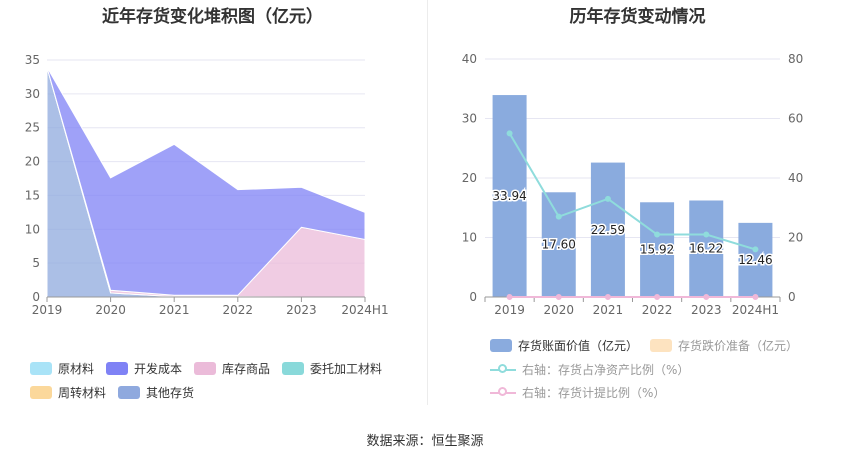 Image resolution: width=850 pixels, height=459 pixels. I want to click on bar-value-label: 33.94, so click(509, 196).